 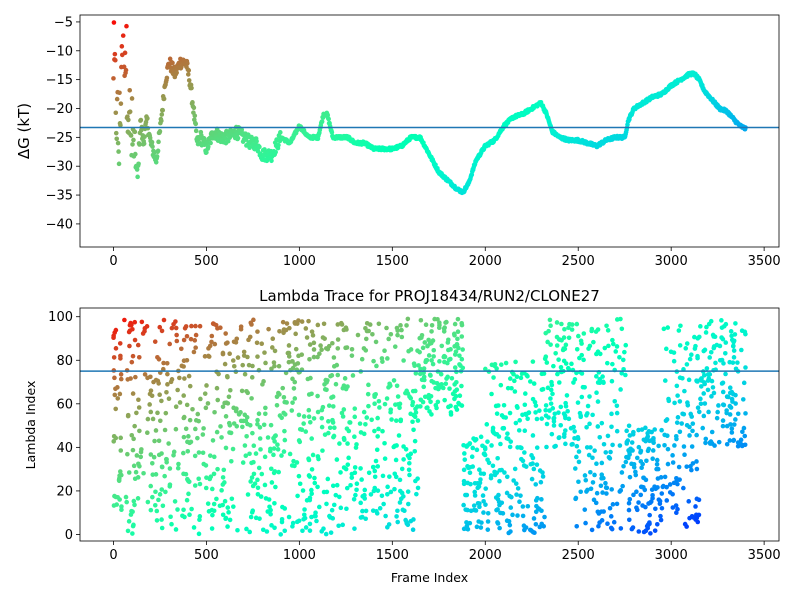 I want to click on y-tick-label: −20, so click(x=59, y=109).